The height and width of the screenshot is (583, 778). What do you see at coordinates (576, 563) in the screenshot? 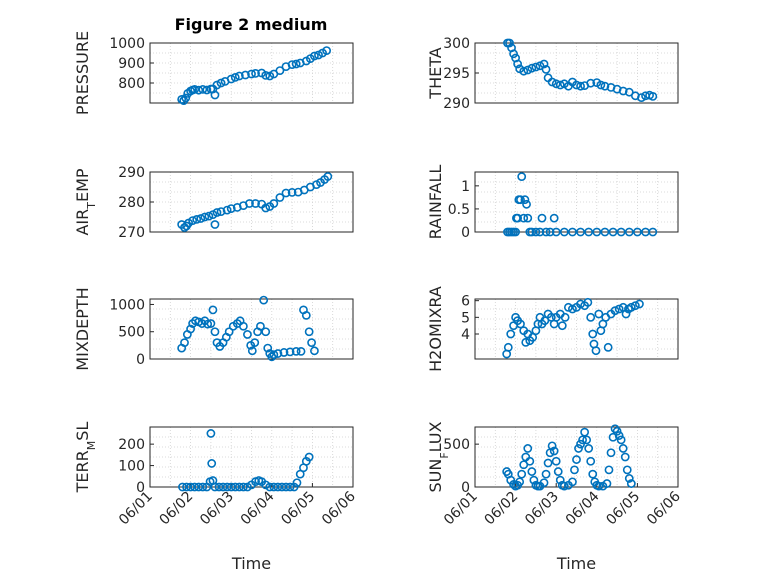
I see `x-axis-label: Time` at bounding box center [576, 563].